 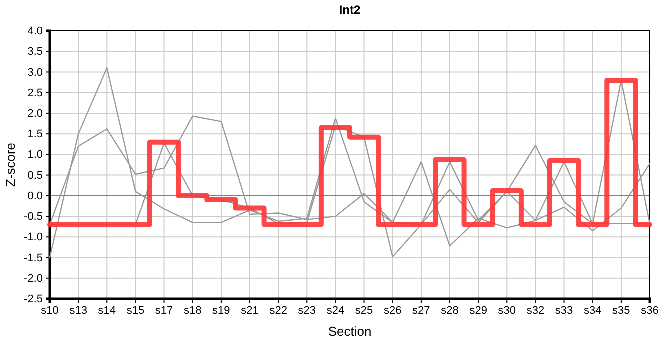 What do you see at coordinates (35, 52) in the screenshot?
I see `y-tick-label: 3.5` at bounding box center [35, 52].